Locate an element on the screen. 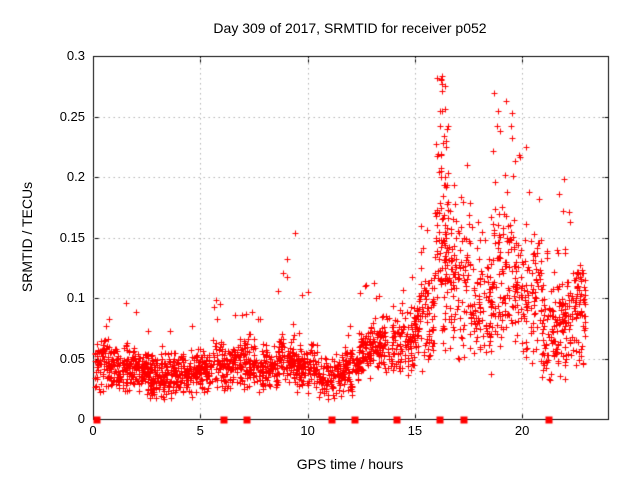  x-axis-label: GPS time / hours is located at coordinates (350, 464).